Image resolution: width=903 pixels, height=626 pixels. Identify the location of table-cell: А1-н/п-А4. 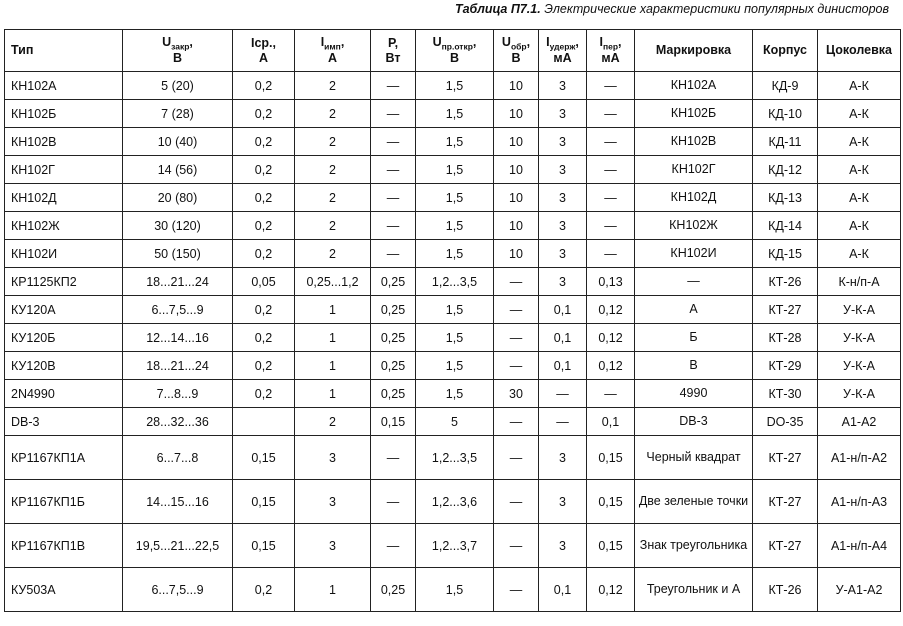
(859, 545).